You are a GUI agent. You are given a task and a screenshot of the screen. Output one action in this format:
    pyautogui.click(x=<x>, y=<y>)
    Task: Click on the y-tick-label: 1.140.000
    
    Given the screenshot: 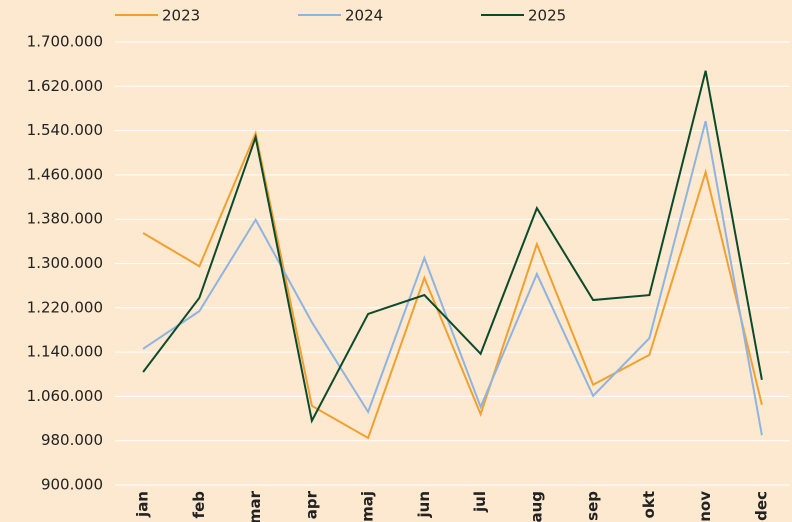 What is the action you would take?
    pyautogui.click(x=65, y=352)
    